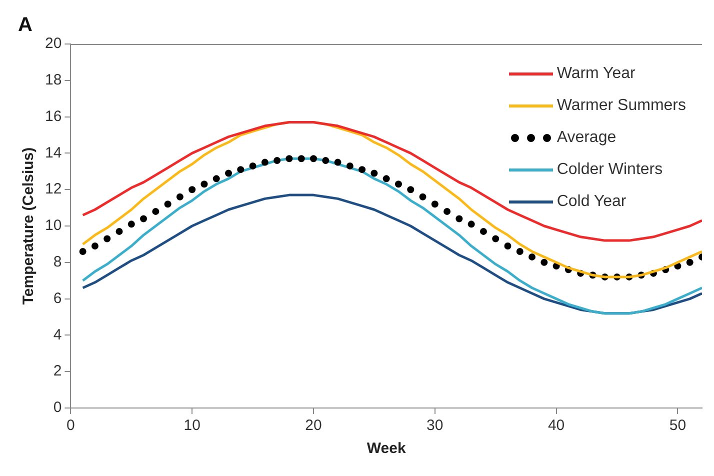 This screenshot has height=476, width=714. What do you see at coordinates (57, 298) in the screenshot?
I see `y-tick-label: 6` at bounding box center [57, 298].